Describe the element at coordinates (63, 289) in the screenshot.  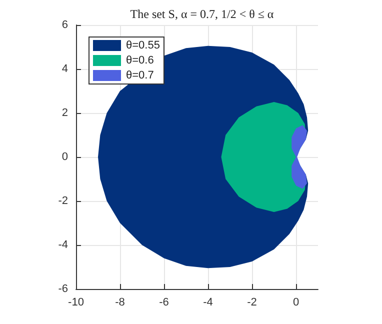
I see `y-tick-label: -6` at that location.